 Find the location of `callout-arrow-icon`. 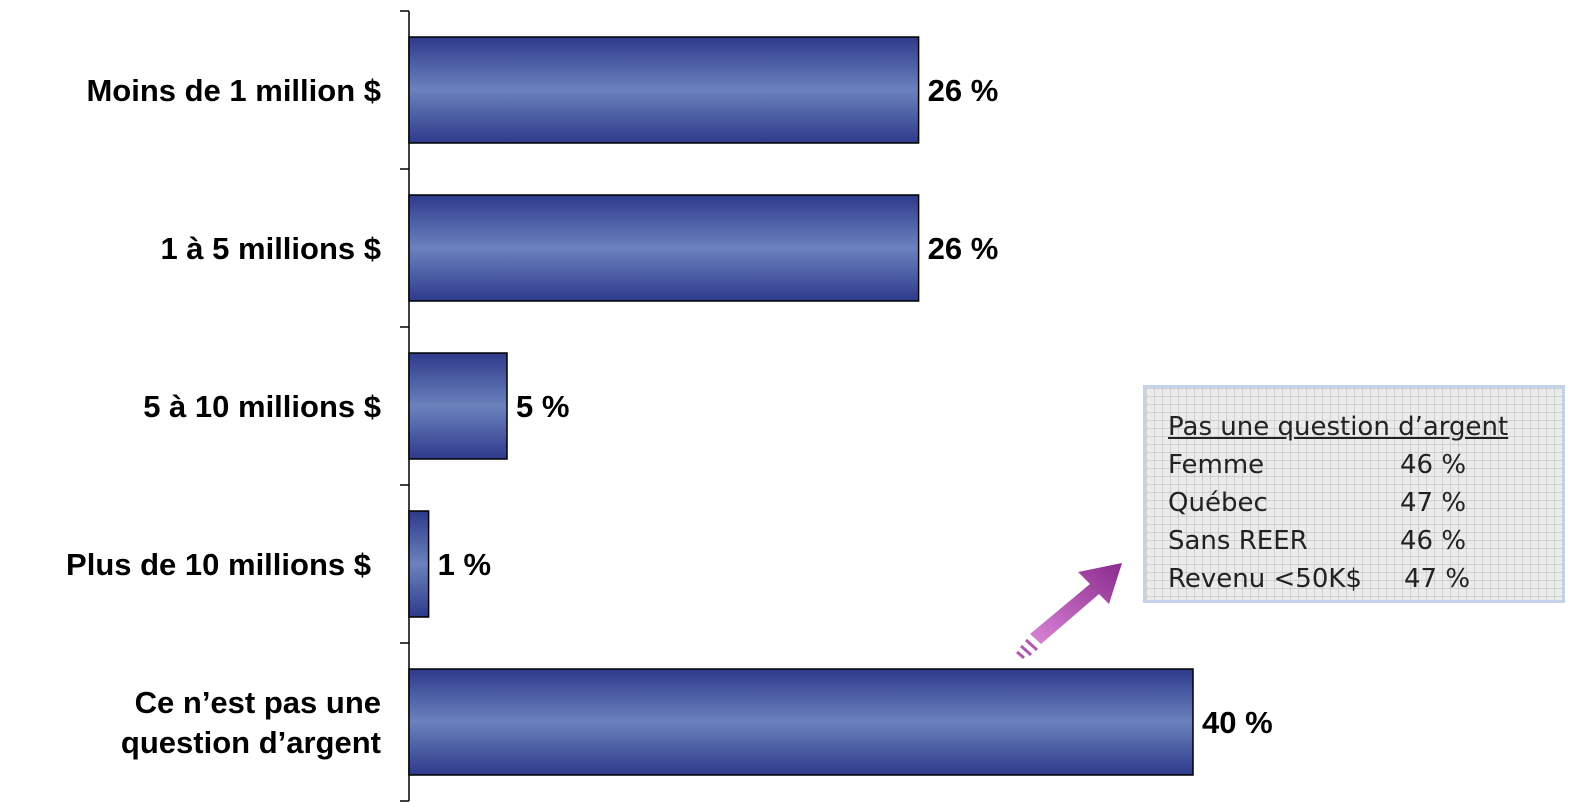

callout-arrow-icon is located at coordinates (1069, 611).